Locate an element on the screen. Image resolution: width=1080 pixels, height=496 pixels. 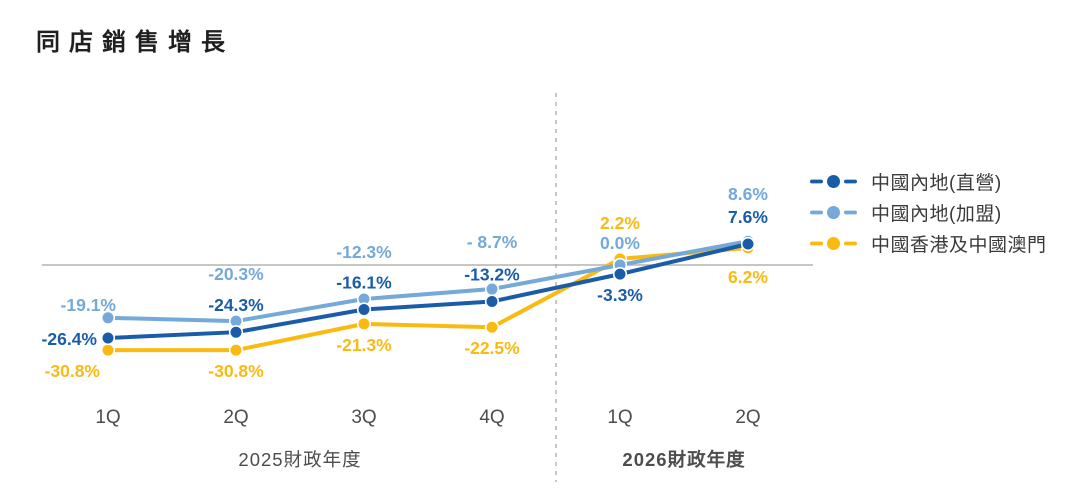
value-label-2-4: 2.2% is located at coordinates (620, 223).